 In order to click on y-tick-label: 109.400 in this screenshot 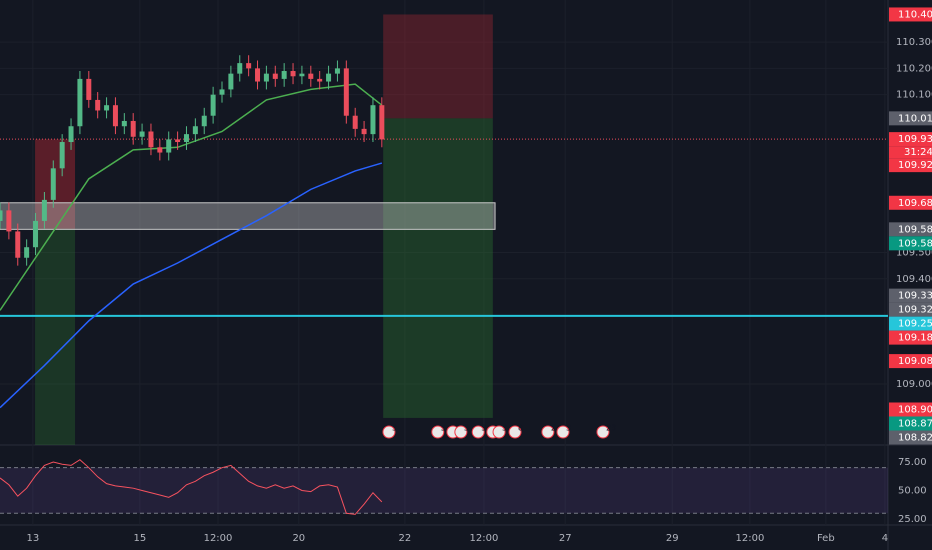, I will do `click(914, 279)`.